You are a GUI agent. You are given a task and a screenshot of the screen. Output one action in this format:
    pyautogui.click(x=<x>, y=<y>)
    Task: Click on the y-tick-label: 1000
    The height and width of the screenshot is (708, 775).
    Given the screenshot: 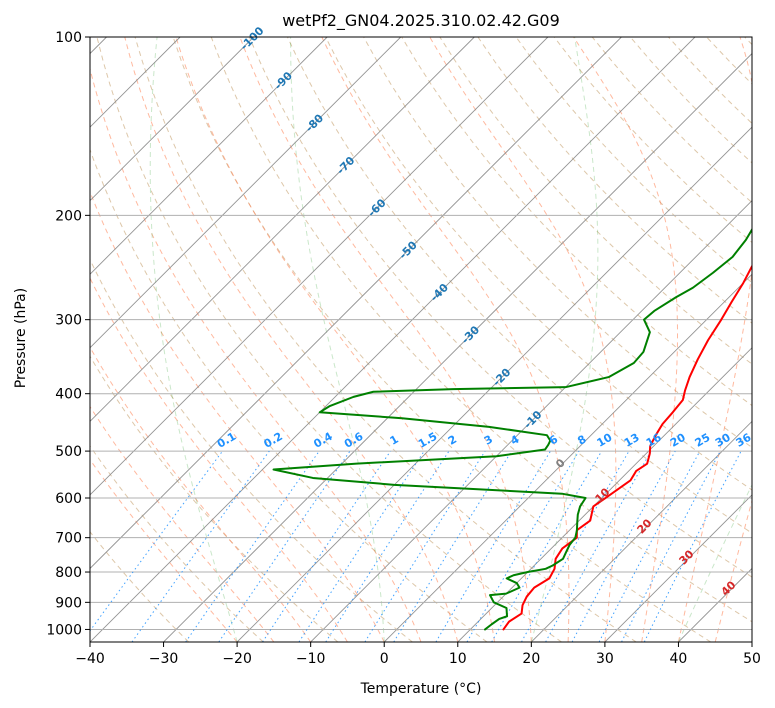 What is the action you would take?
    pyautogui.click(x=64, y=630)
    